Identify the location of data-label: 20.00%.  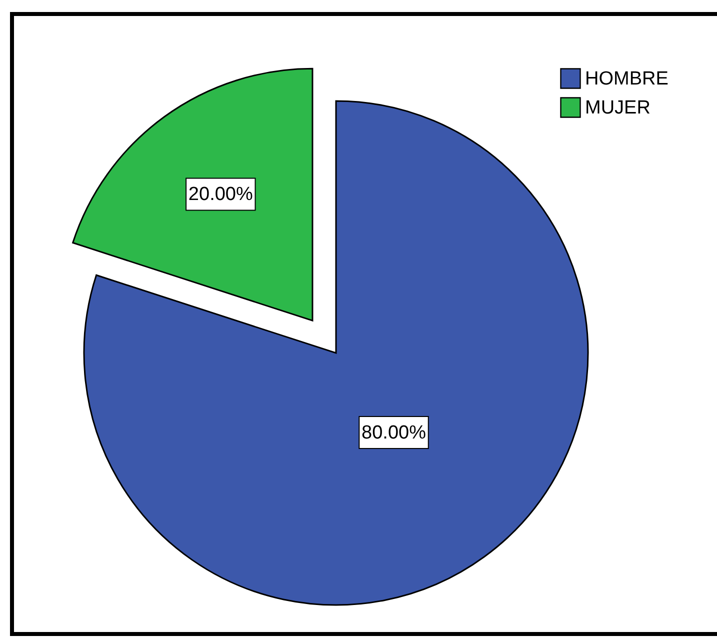
(220, 195).